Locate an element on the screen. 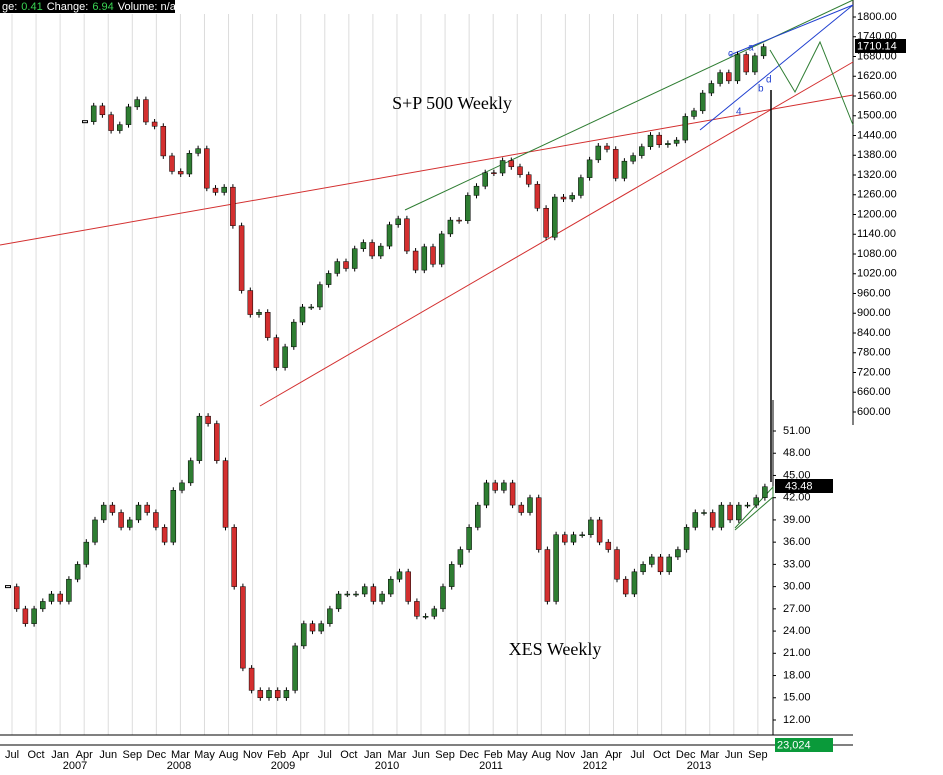 The height and width of the screenshot is (775, 943). y-tick-label: 660.00 is located at coordinates (874, 392).